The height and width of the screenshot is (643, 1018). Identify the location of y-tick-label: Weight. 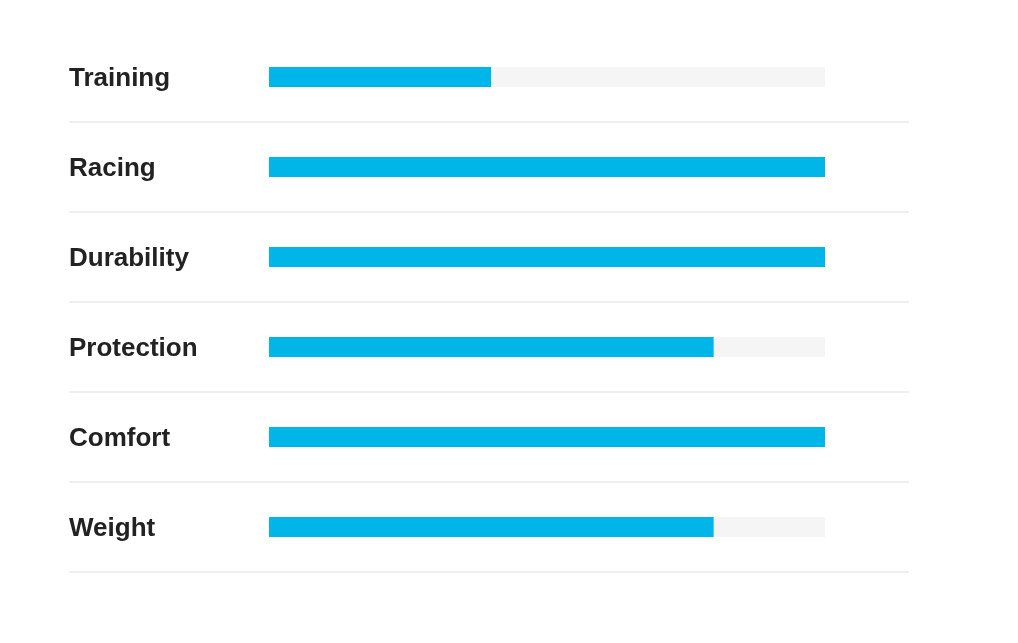
(112, 527).